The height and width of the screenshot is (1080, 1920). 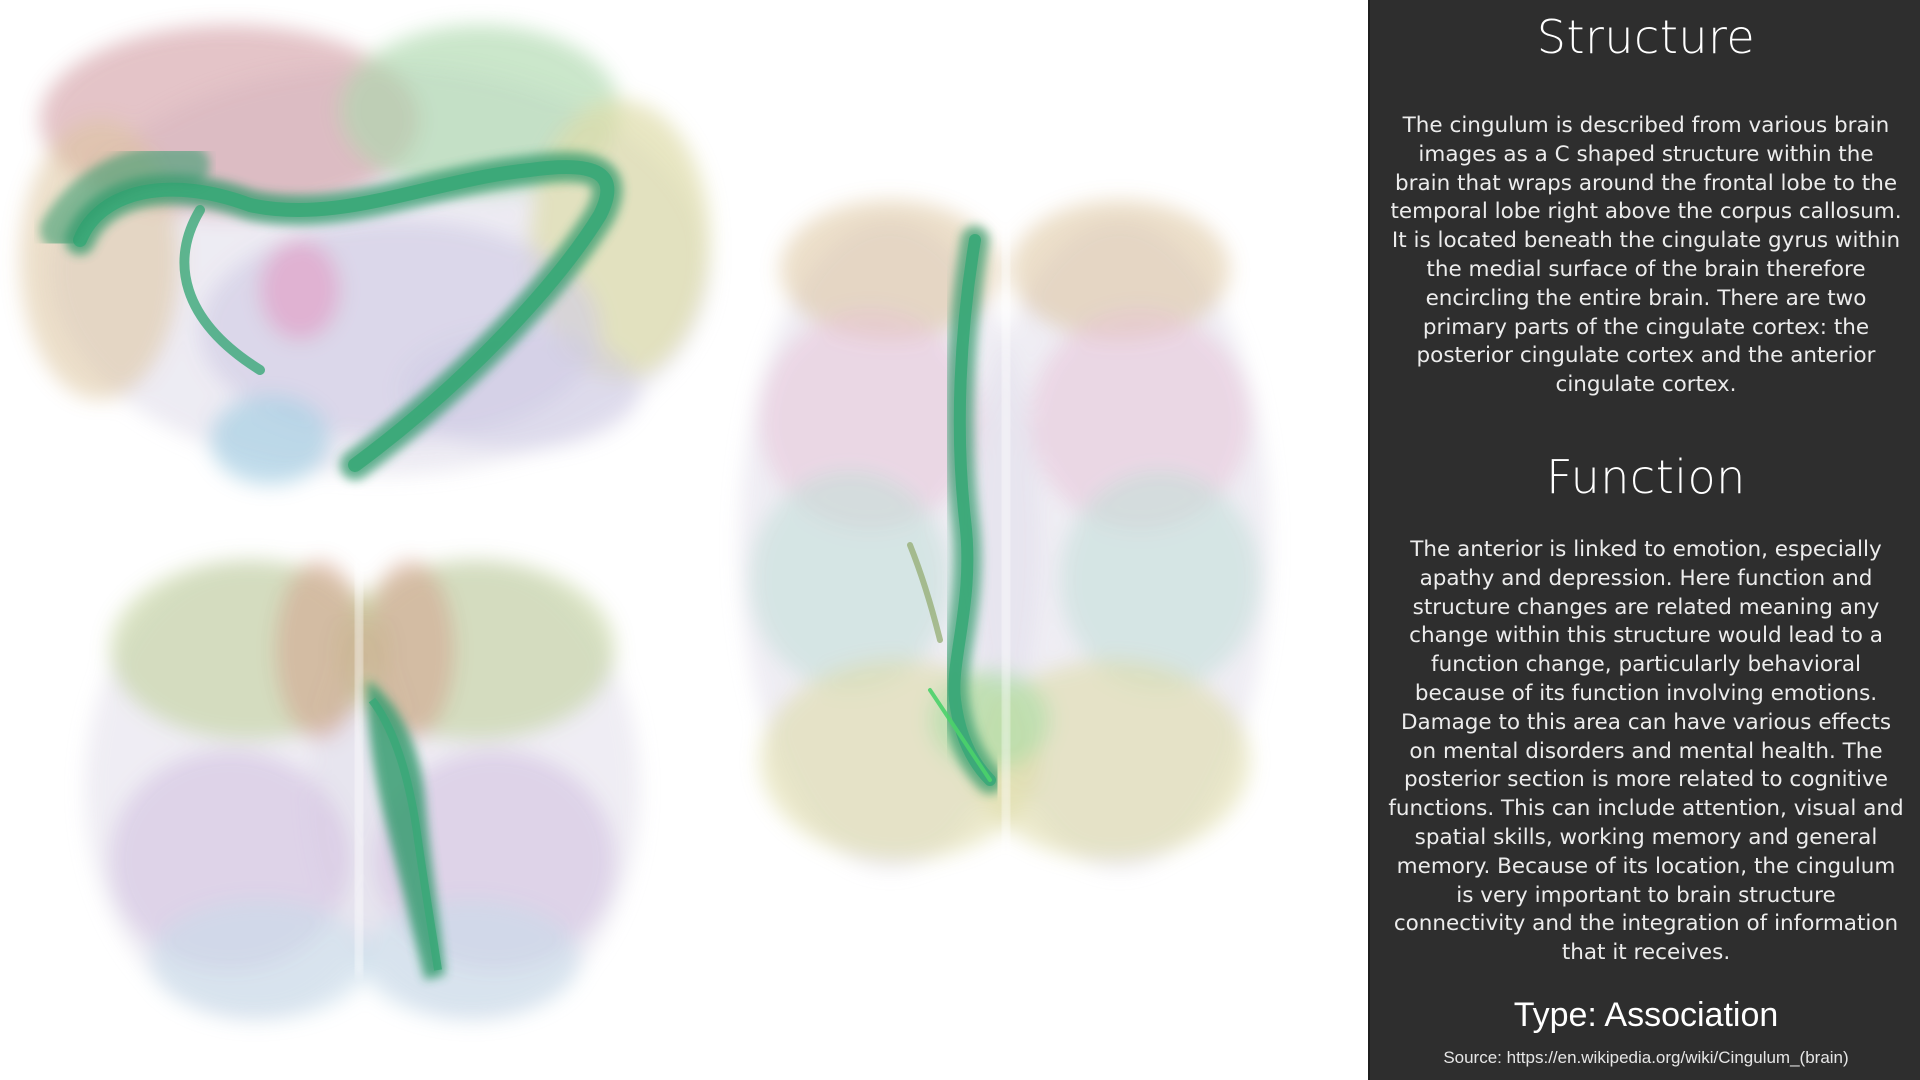 I want to click on coronal-brain-view, so click(x=362, y=782).